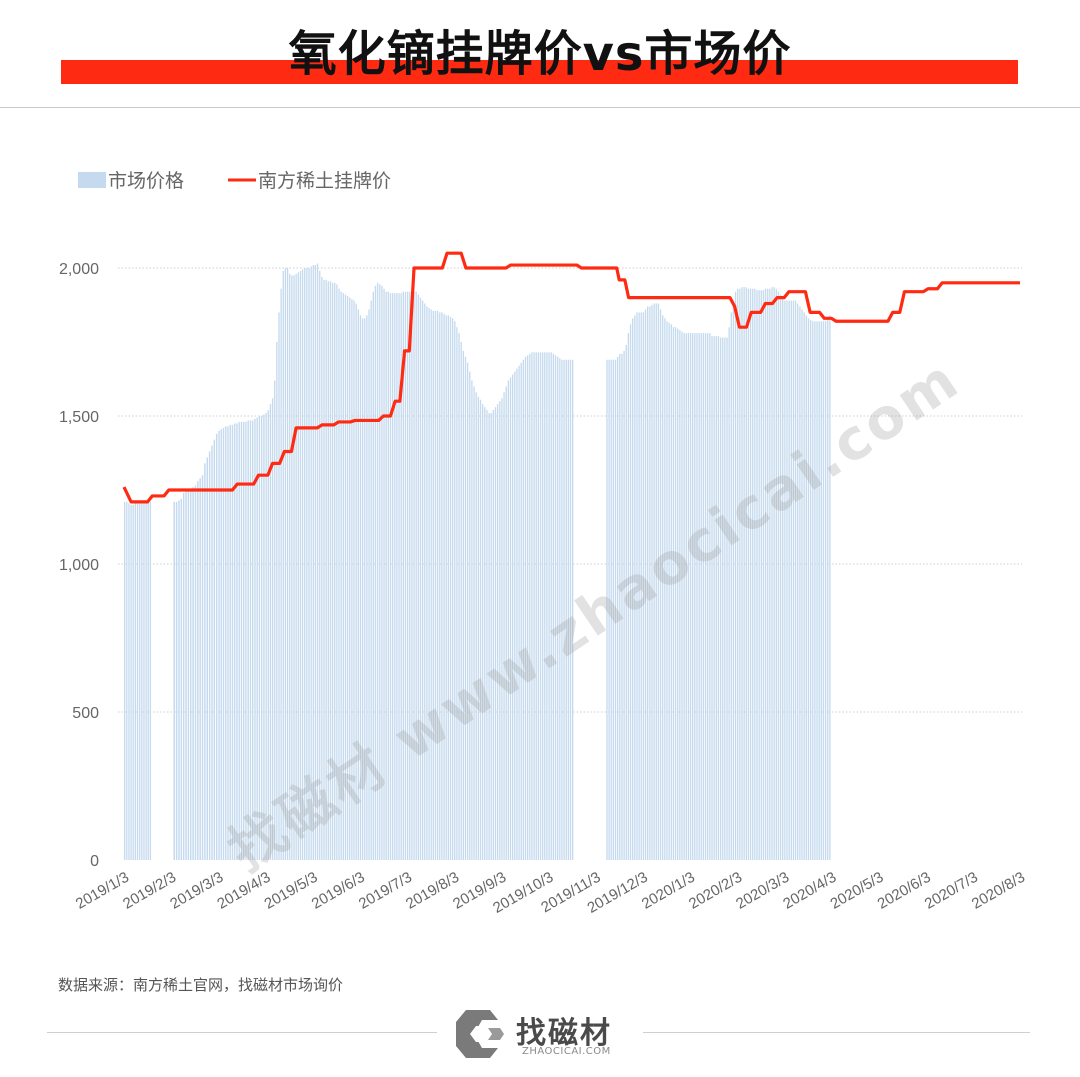  Describe the element at coordinates (196, 891) in the screenshot. I see `x-tick-label: 2019/3/3` at that location.